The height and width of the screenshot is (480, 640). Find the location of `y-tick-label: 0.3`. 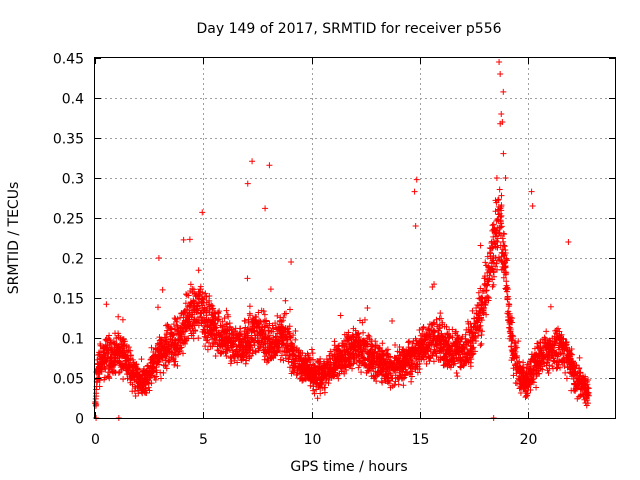

y-tick-label: 0.3 is located at coordinates (73, 180).